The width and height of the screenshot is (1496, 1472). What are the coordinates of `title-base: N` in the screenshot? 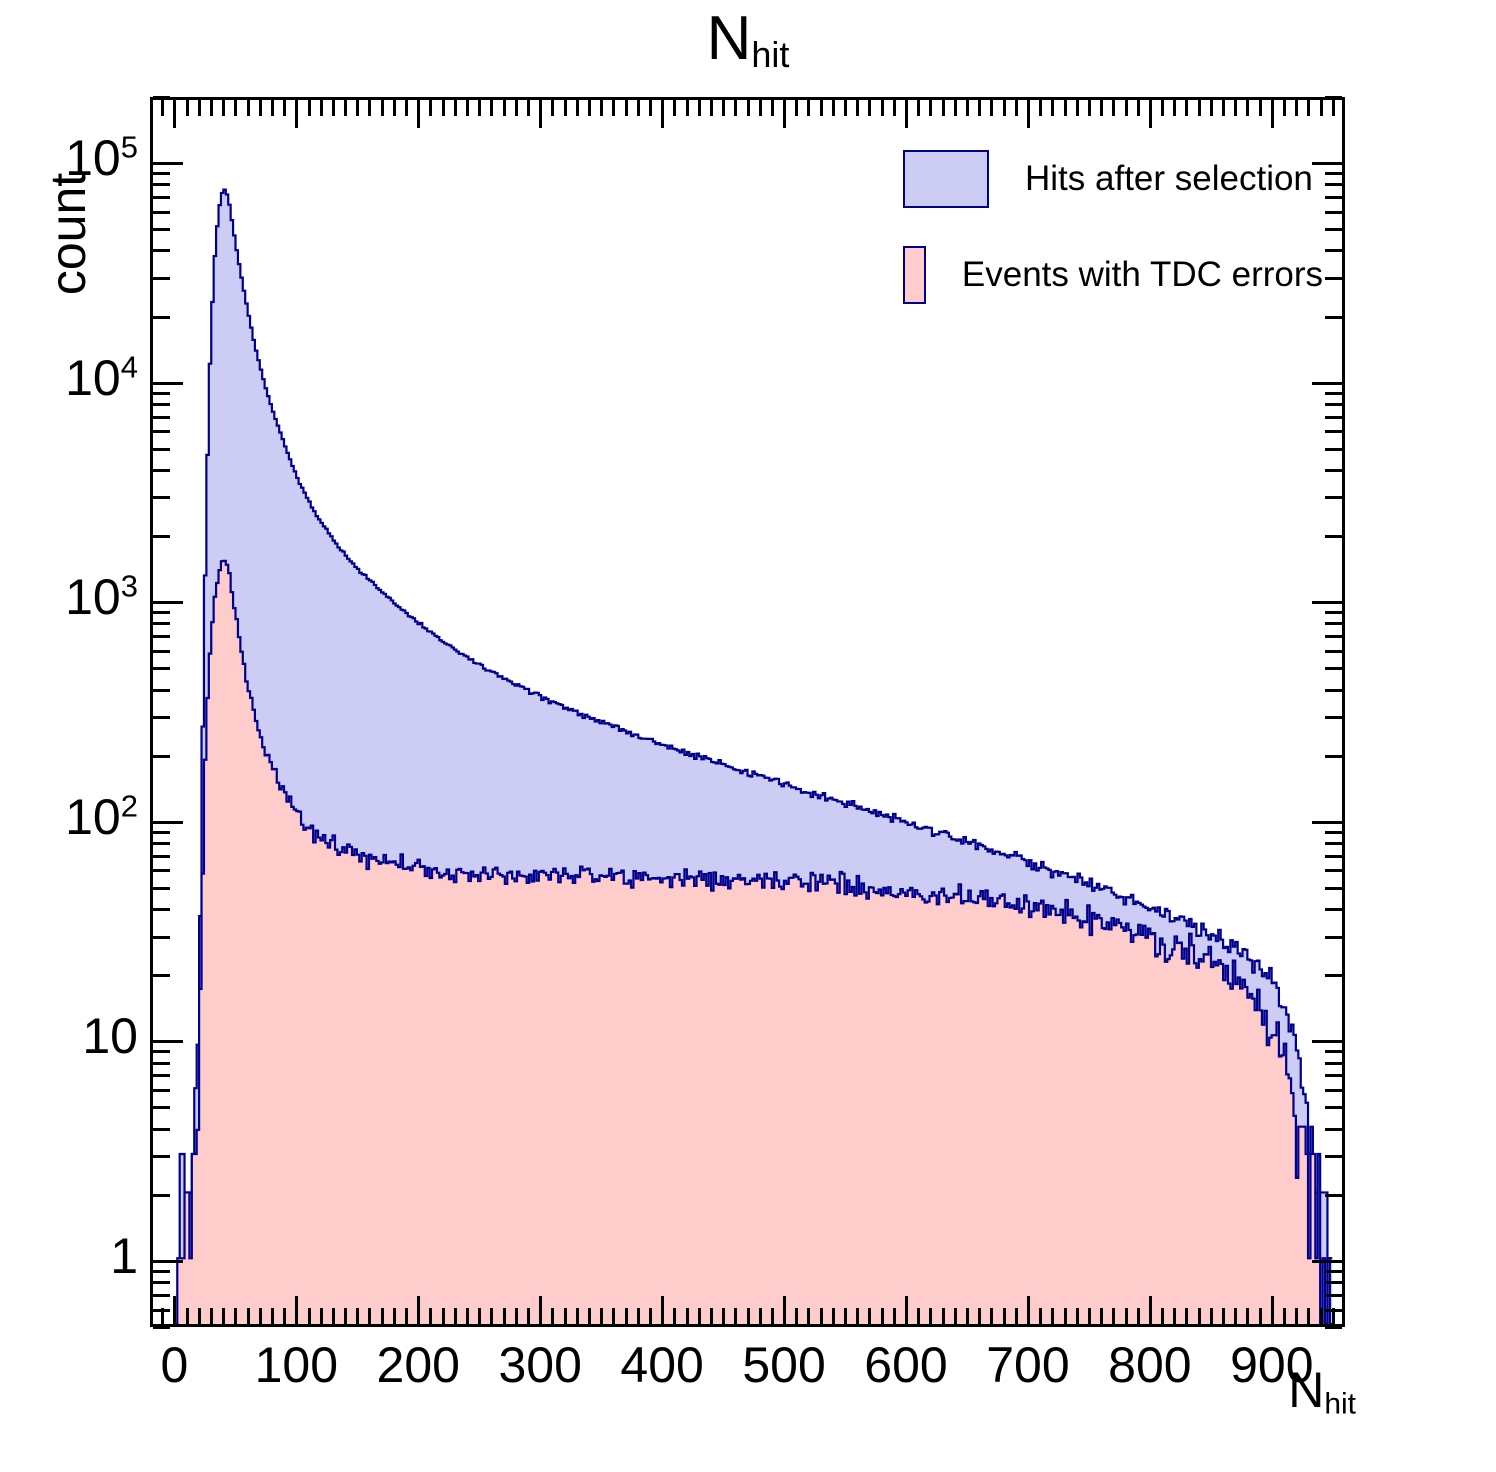 It's located at (729, 38).